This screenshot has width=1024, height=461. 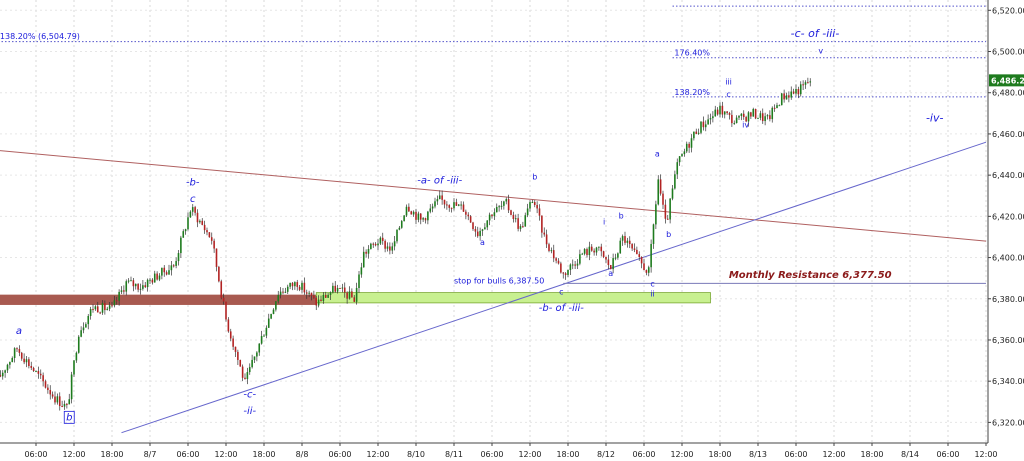 What do you see at coordinates (339, 454) in the screenshot?
I see `x-tick-label: 06:00` at bounding box center [339, 454].